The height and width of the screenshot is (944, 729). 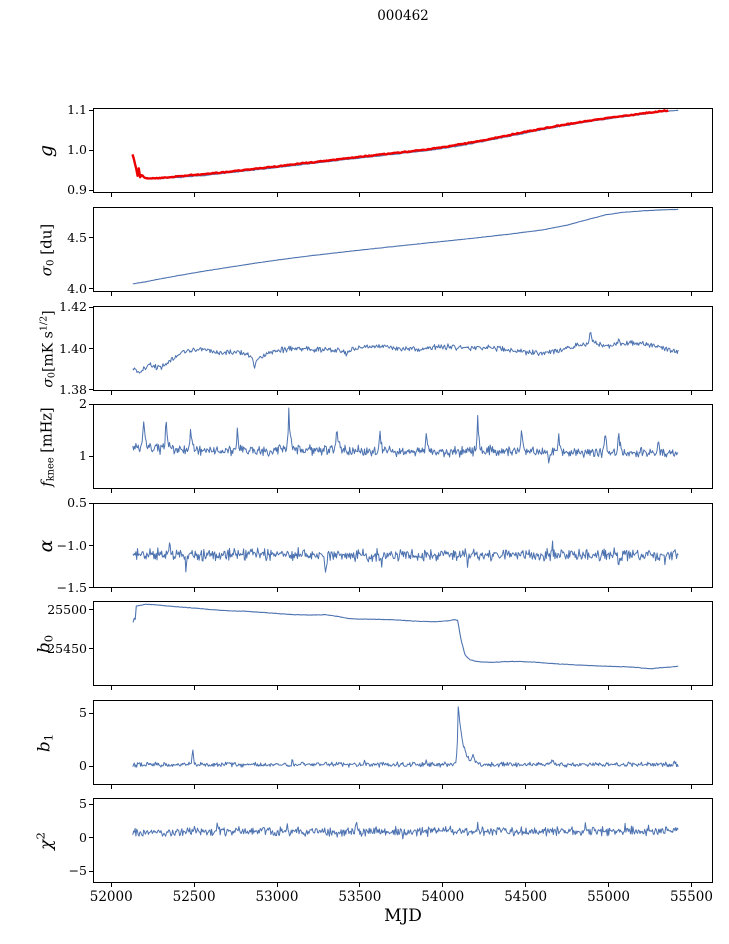 I want to click on plot-area-sigma0-du, so click(x=403, y=249).